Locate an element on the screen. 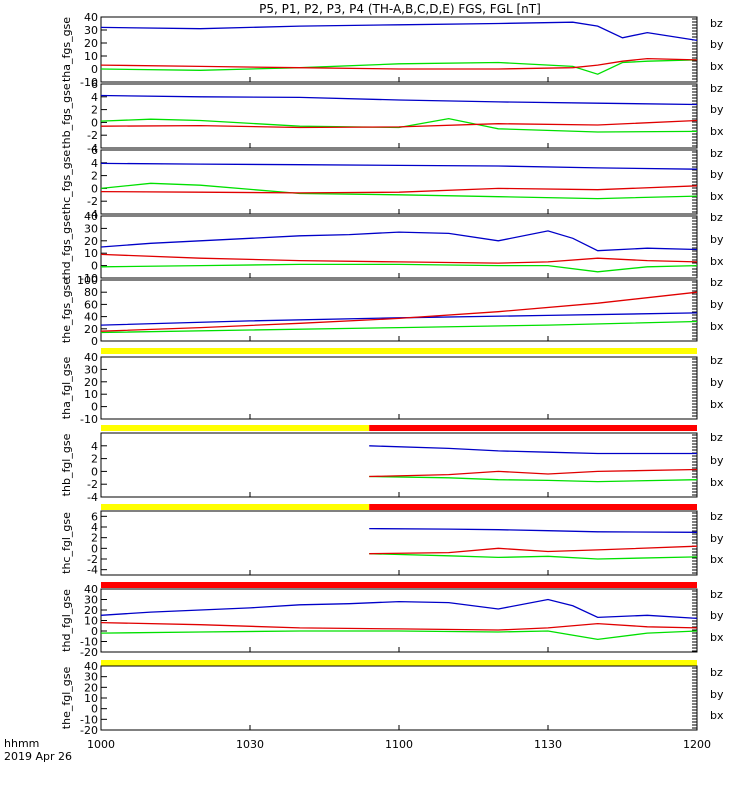  panel-ylabel: the_fgs_gse is located at coordinates (66, 310).